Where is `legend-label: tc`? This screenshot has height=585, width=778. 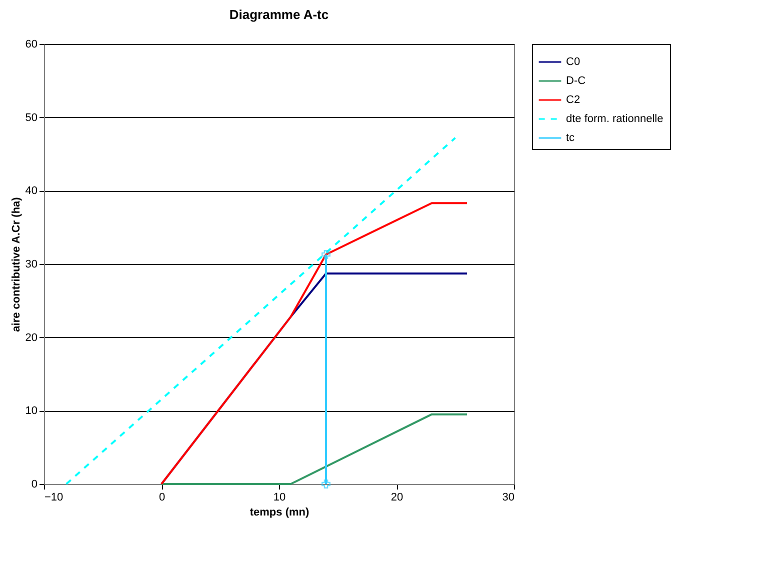
legend-label: tc is located at coordinates (571, 138).